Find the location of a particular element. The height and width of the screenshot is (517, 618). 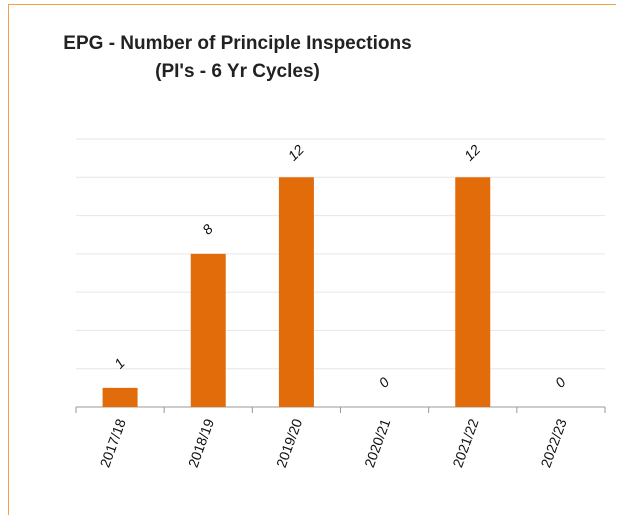

x-tick-label: 2020/21 is located at coordinates (377, 442).